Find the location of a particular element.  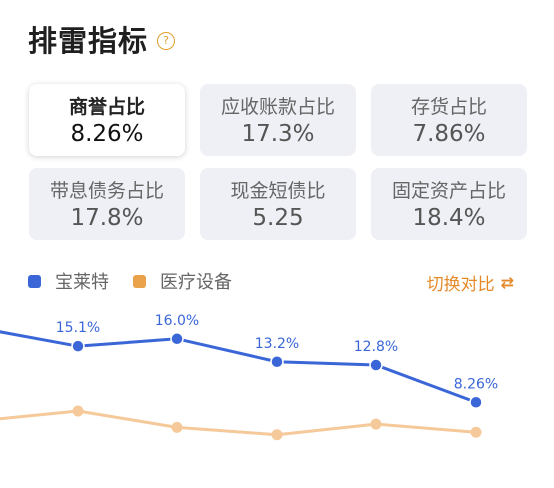

legend-item-company: 宝莱特 is located at coordinates (68, 281).